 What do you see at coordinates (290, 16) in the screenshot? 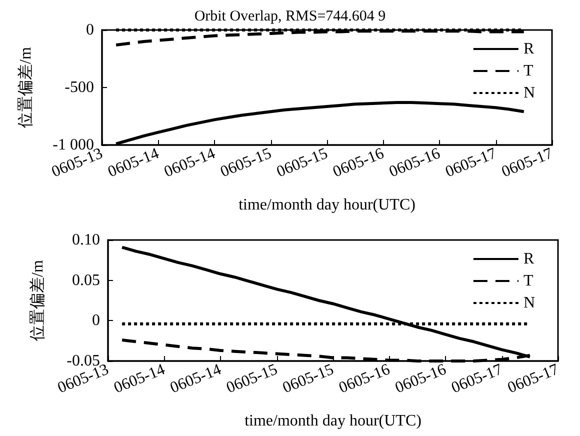
I see `chart-title: Orbit Overlap, RMS=744.604 9` at bounding box center [290, 16].